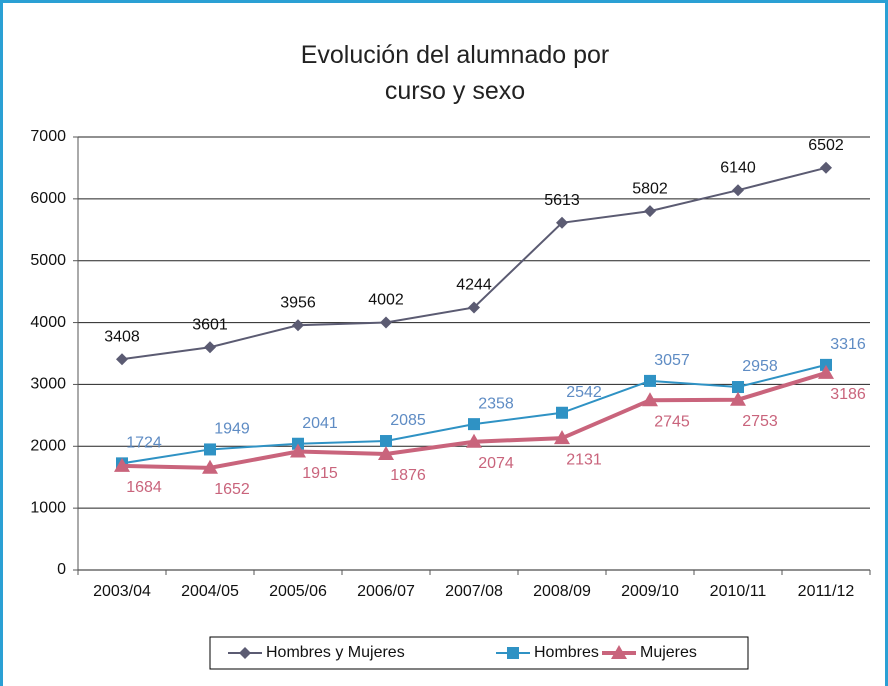 The width and height of the screenshot is (888, 686). Describe the element at coordinates (848, 394) in the screenshot. I see `data-label: 3186` at that location.